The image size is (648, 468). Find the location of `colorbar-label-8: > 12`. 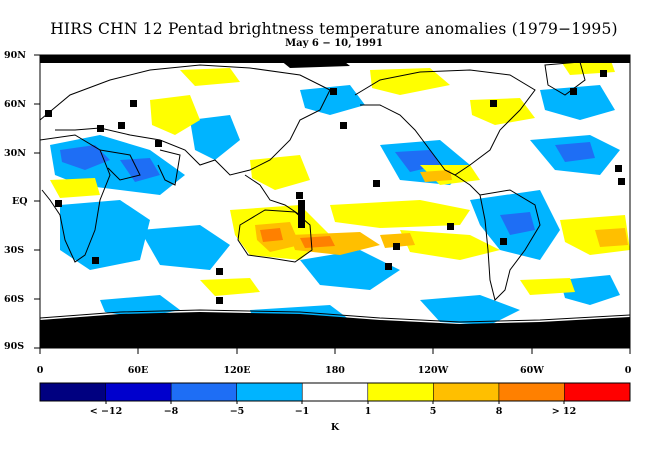

colorbar-label-8: > 12 is located at coordinates (564, 411).